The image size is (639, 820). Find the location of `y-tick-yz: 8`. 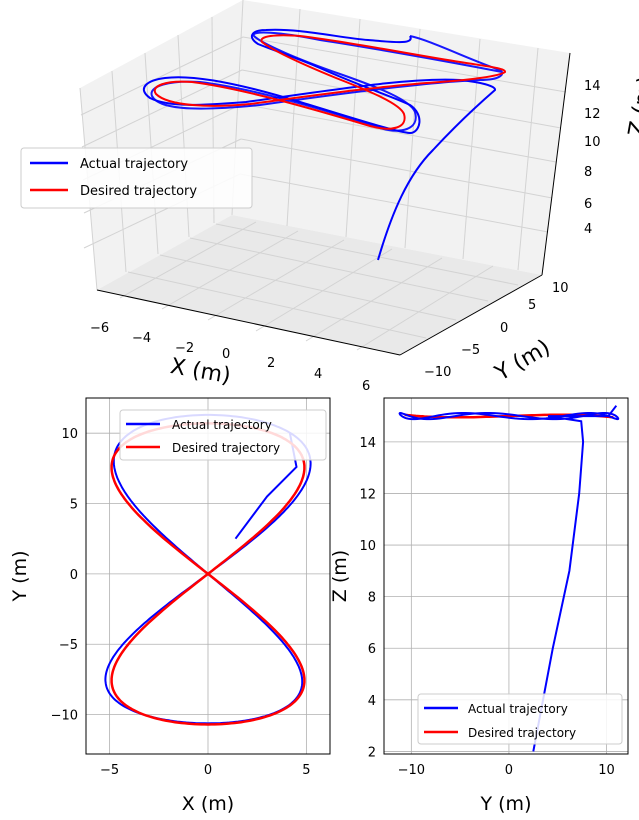

y-tick-yz: 8 is located at coordinates (372, 598).